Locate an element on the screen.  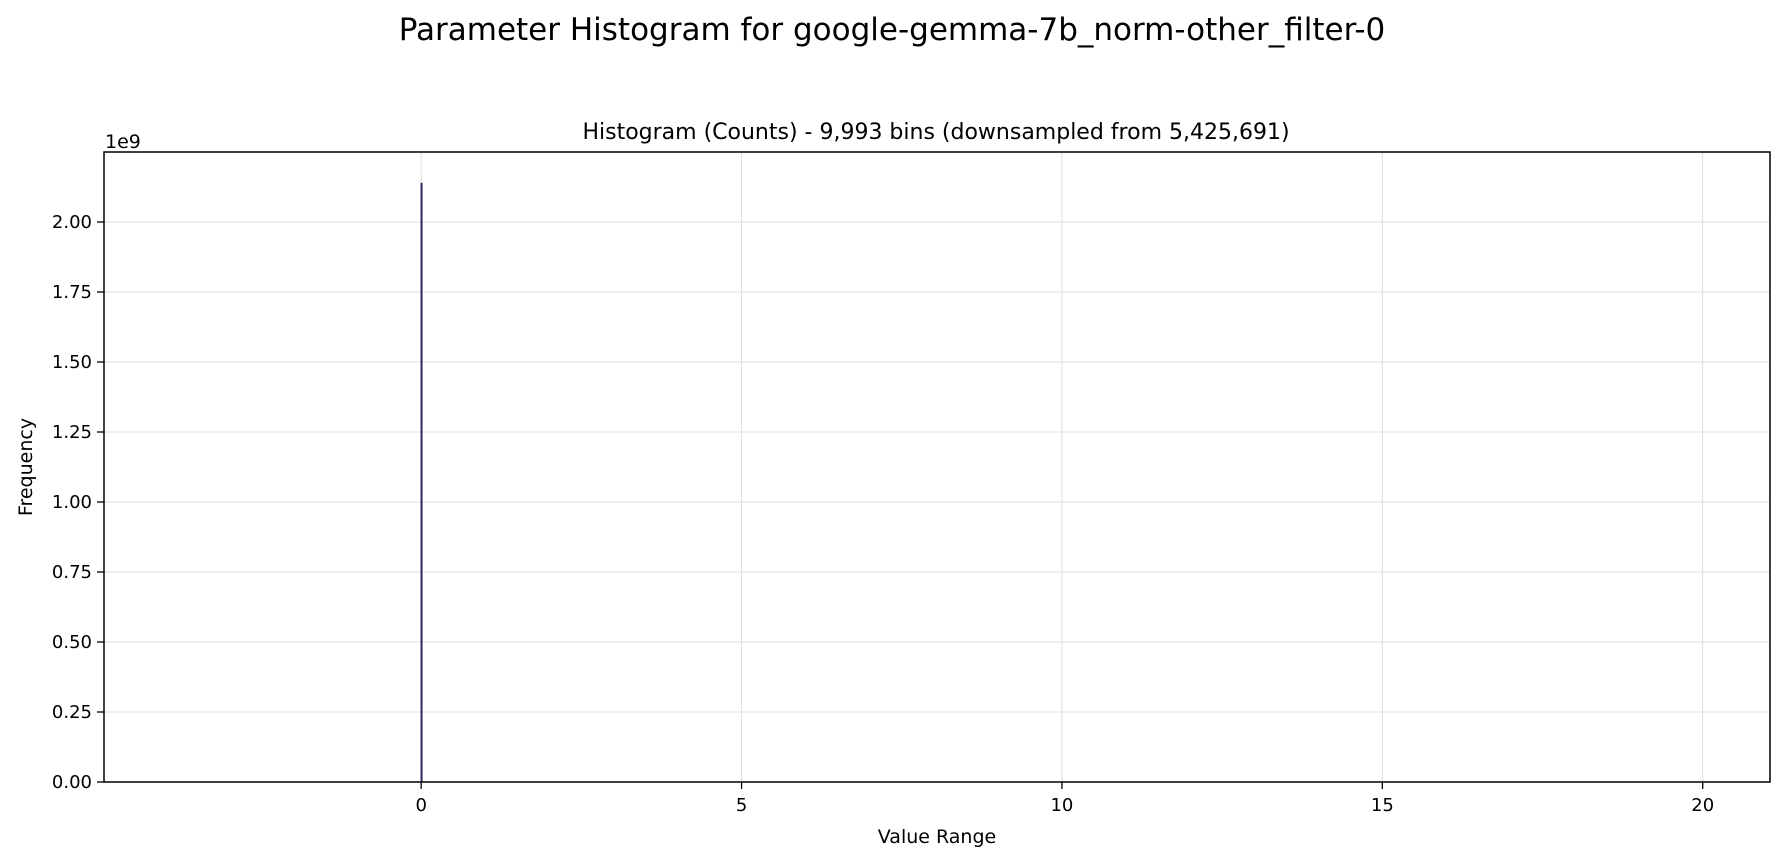
histogram-bars is located at coordinates (421, 482).